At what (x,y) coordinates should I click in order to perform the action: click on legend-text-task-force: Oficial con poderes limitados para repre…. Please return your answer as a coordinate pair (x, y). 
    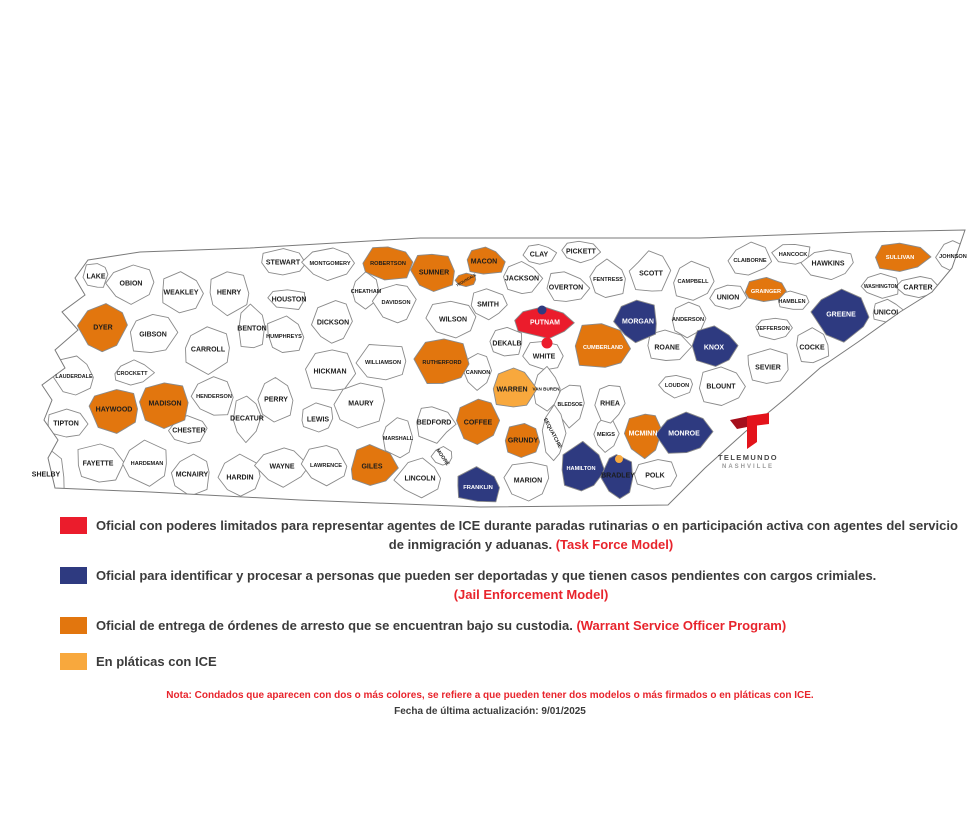
    Looking at the image, I should click on (531, 535).